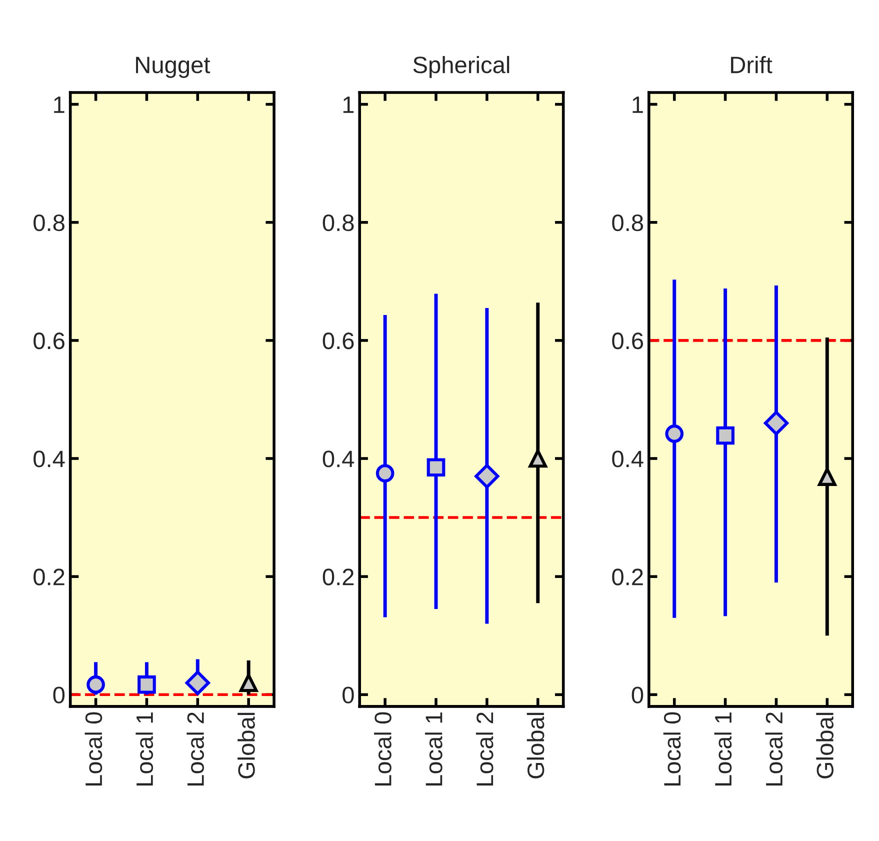  What do you see at coordinates (461, 67) in the screenshot?
I see `chart-title: Spherical` at bounding box center [461, 67].